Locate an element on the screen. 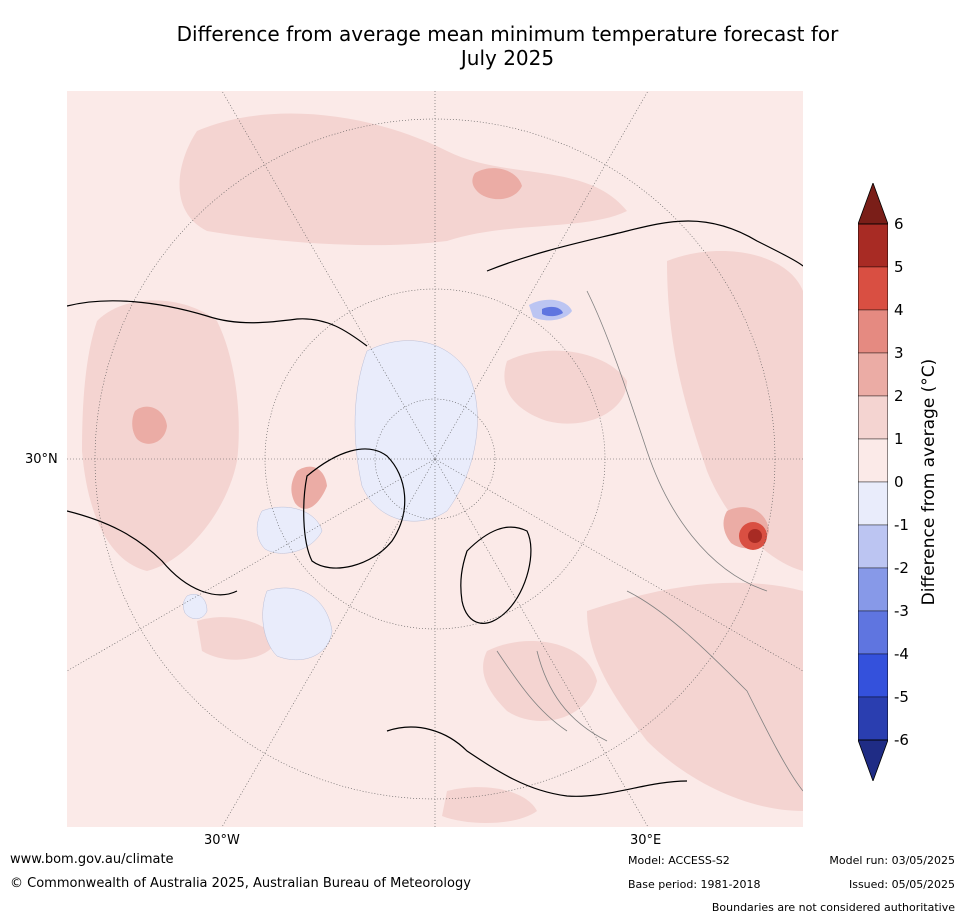  colorbar-under-arrow is located at coordinates (873, 760).